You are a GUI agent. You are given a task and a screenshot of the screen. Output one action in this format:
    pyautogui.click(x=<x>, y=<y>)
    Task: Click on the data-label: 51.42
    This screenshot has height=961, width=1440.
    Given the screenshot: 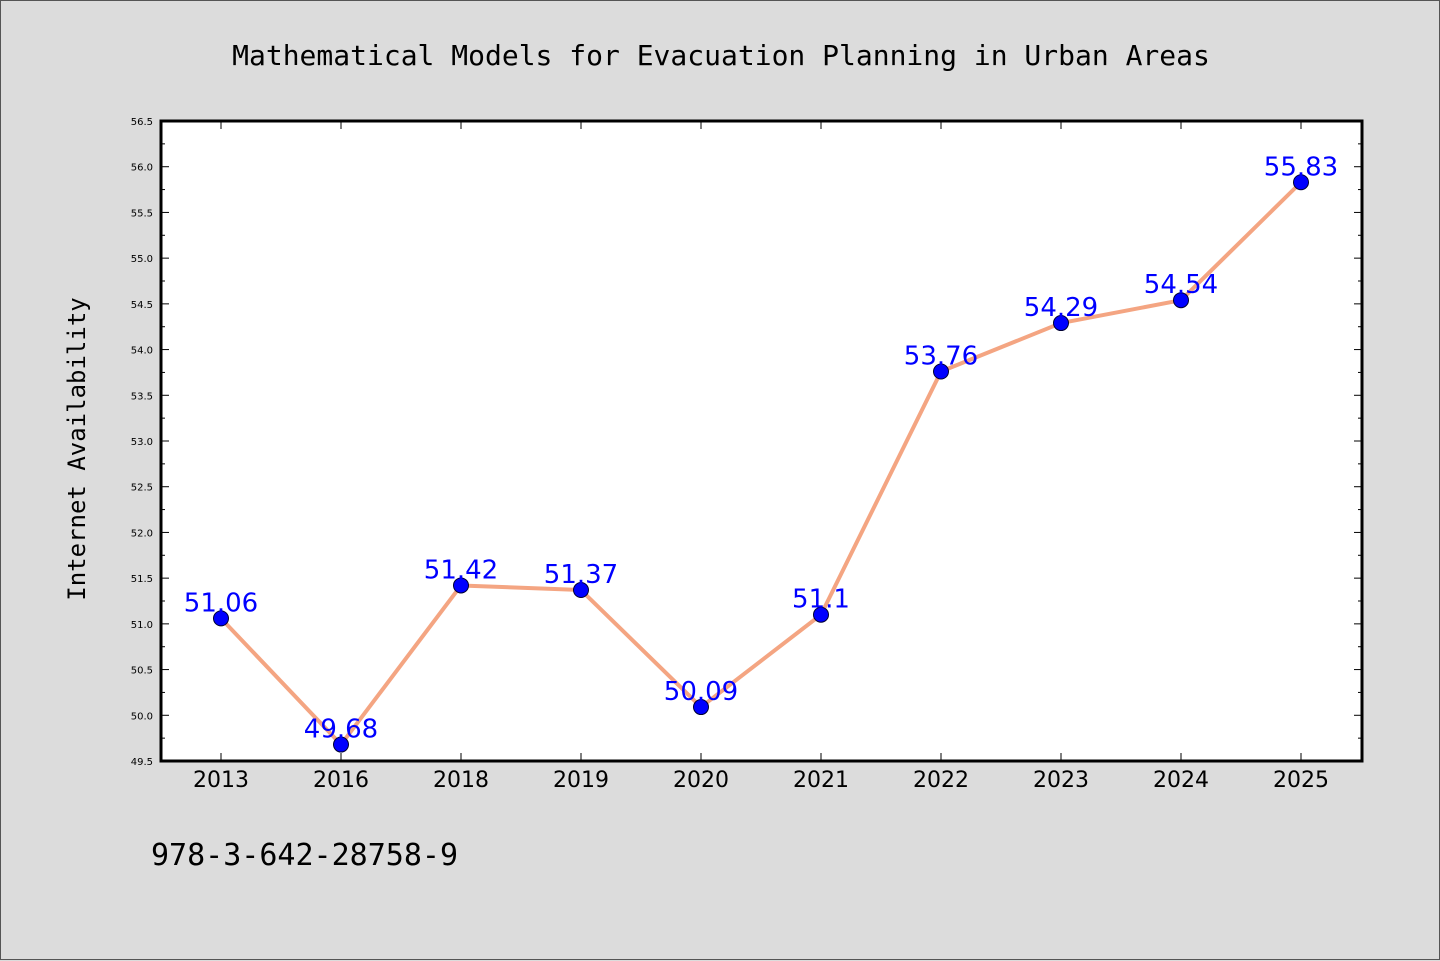 What is the action you would take?
    pyautogui.click(x=461, y=570)
    